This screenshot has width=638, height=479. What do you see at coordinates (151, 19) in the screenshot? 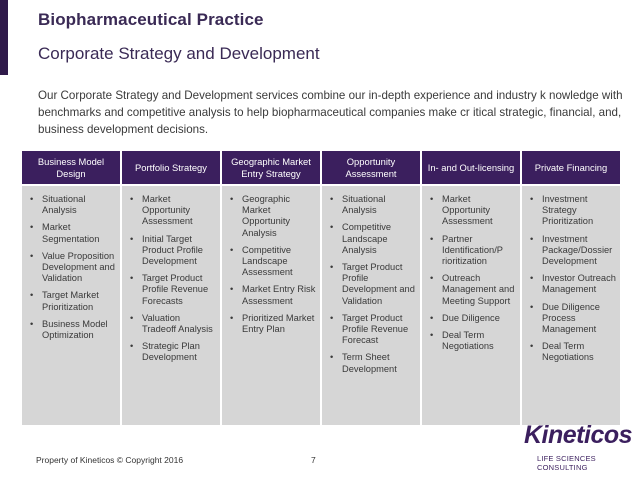
I see `slide-title: Biopharmaceutical Practice` at bounding box center [151, 19].